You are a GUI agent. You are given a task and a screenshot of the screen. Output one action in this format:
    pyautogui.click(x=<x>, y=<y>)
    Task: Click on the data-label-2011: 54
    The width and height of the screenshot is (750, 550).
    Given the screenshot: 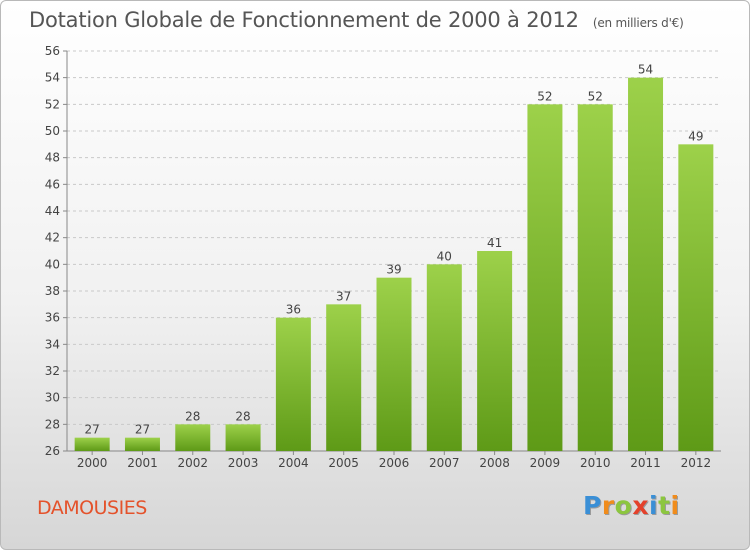 What is the action you would take?
    pyautogui.click(x=645, y=70)
    